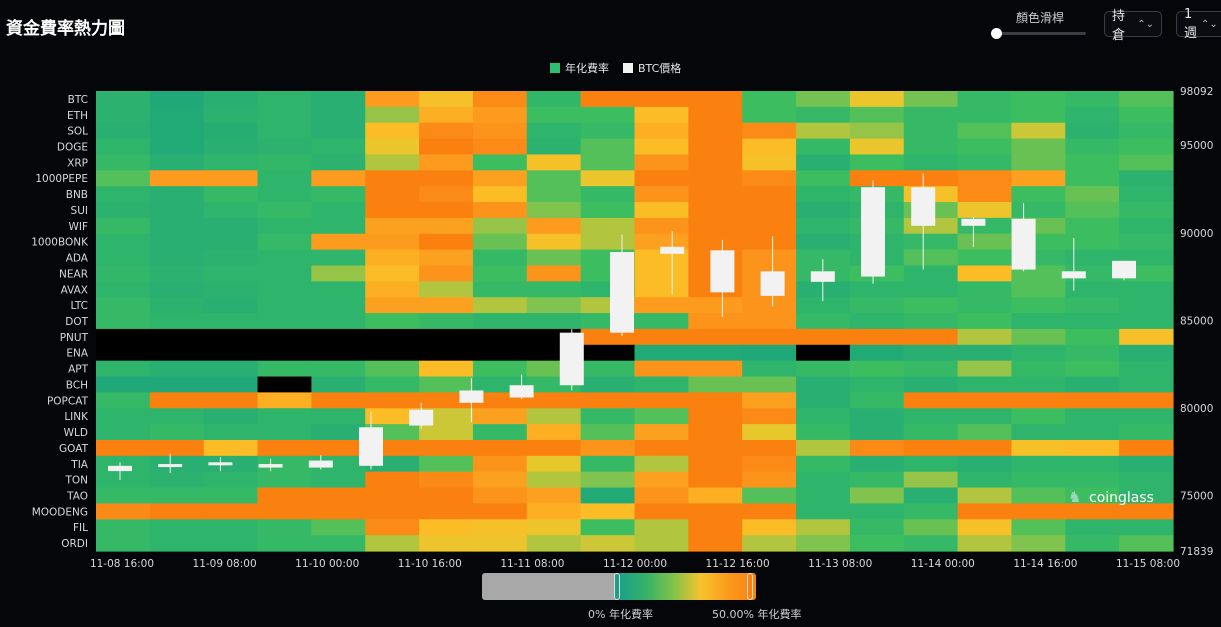 Image resolution: width=1221 pixels, height=627 pixels. Describe the element at coordinates (77, 163) in the screenshot. I see `y-tick-label: XRP` at that location.